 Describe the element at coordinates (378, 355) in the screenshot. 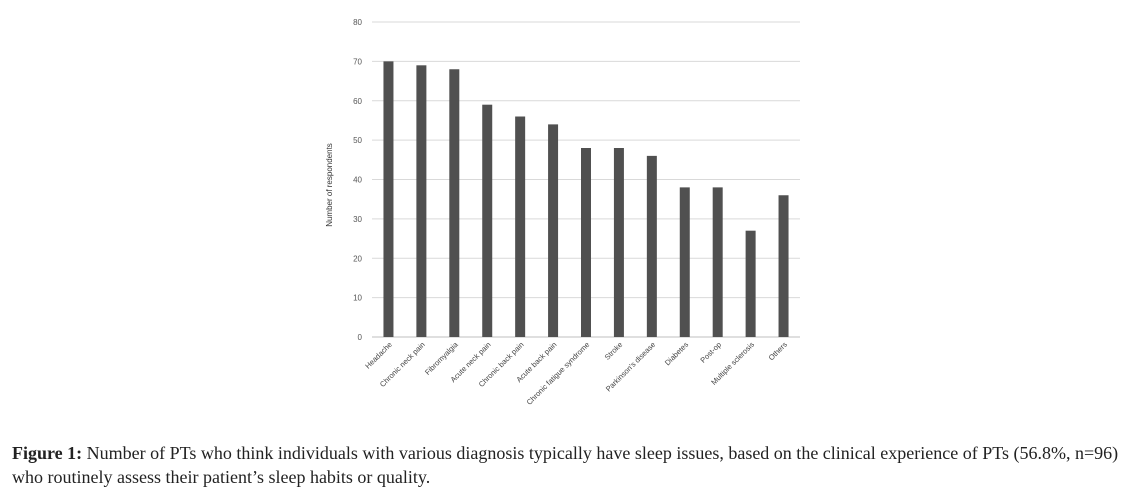

I see `x-category-label: Headache` at that location.